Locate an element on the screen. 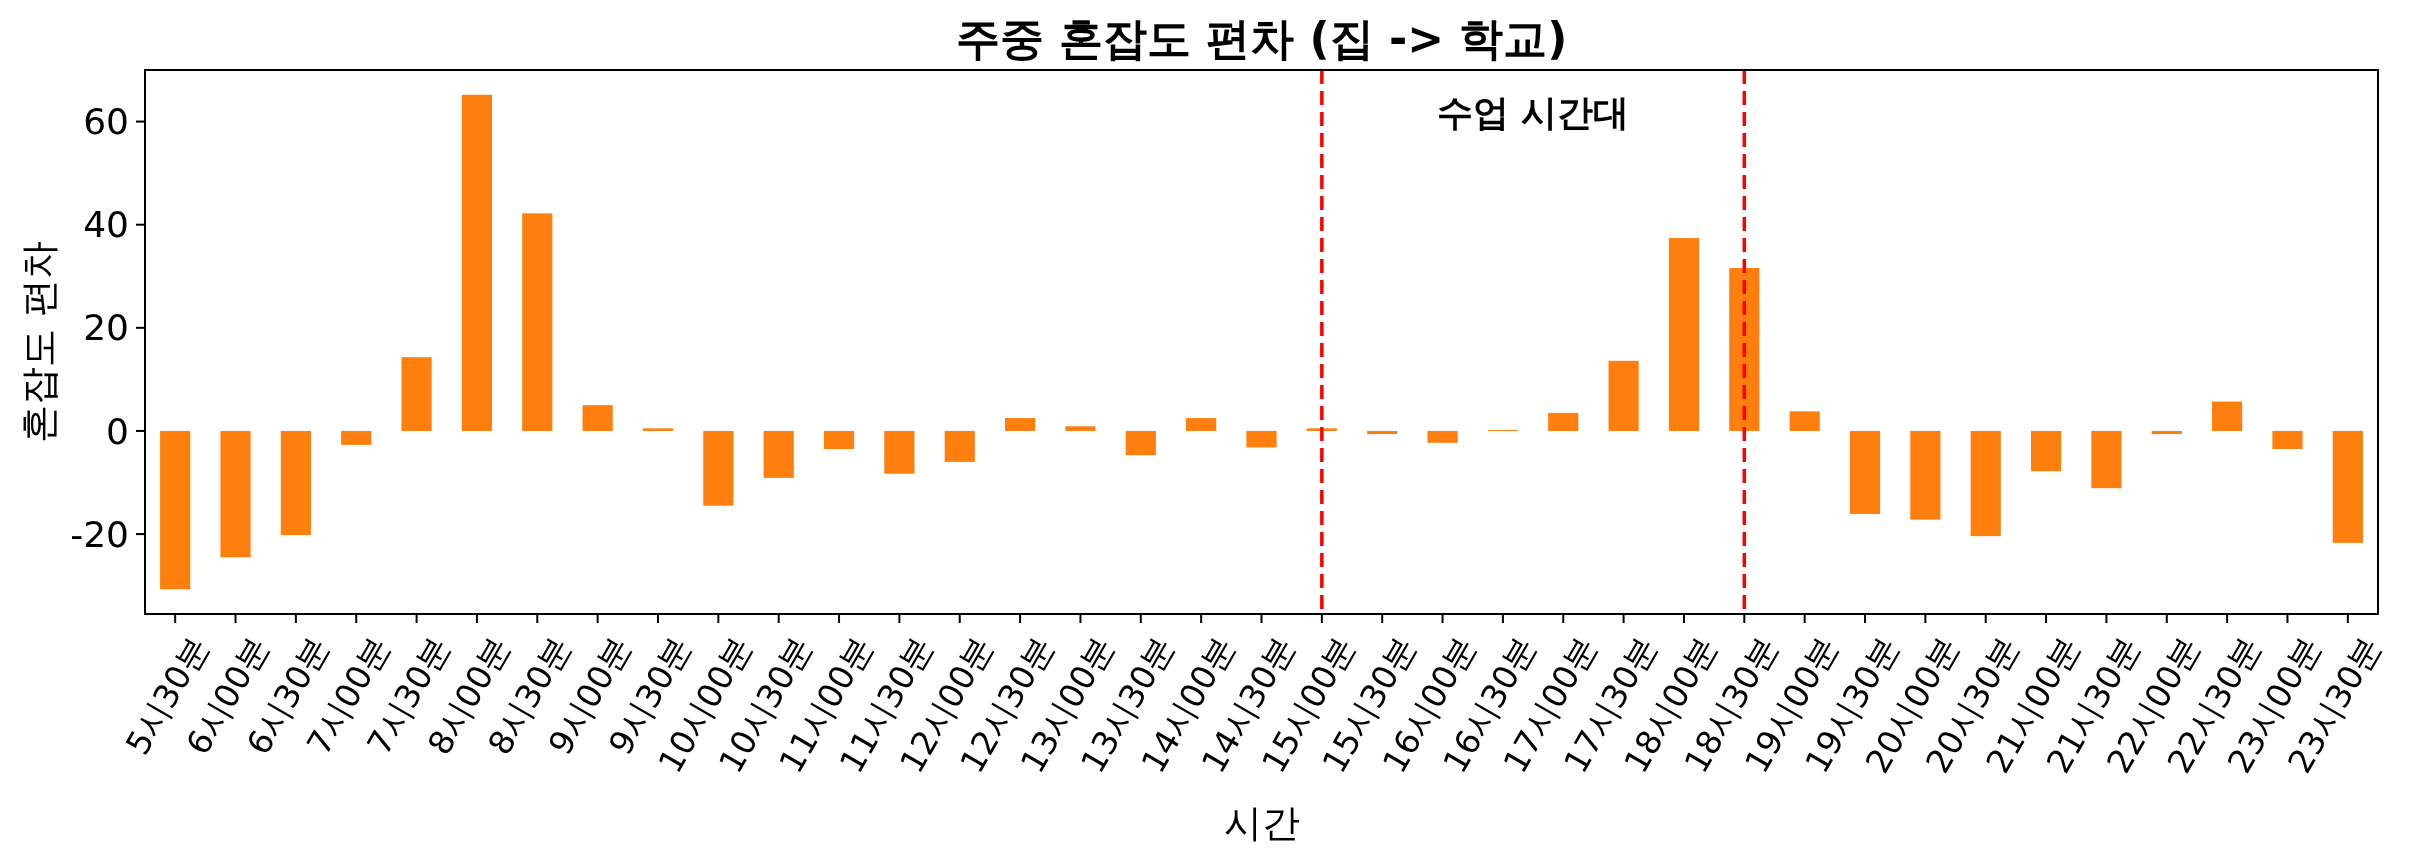  annotation: 수업 시간대 is located at coordinates (1533, 112).